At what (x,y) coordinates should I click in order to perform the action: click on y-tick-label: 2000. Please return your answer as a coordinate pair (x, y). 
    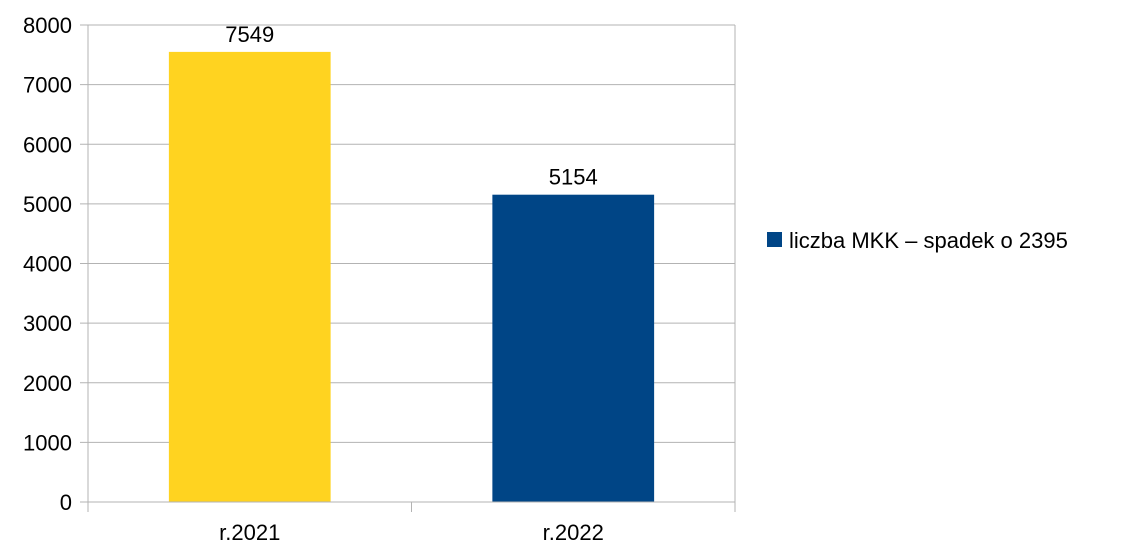
    Looking at the image, I should click on (47, 383).